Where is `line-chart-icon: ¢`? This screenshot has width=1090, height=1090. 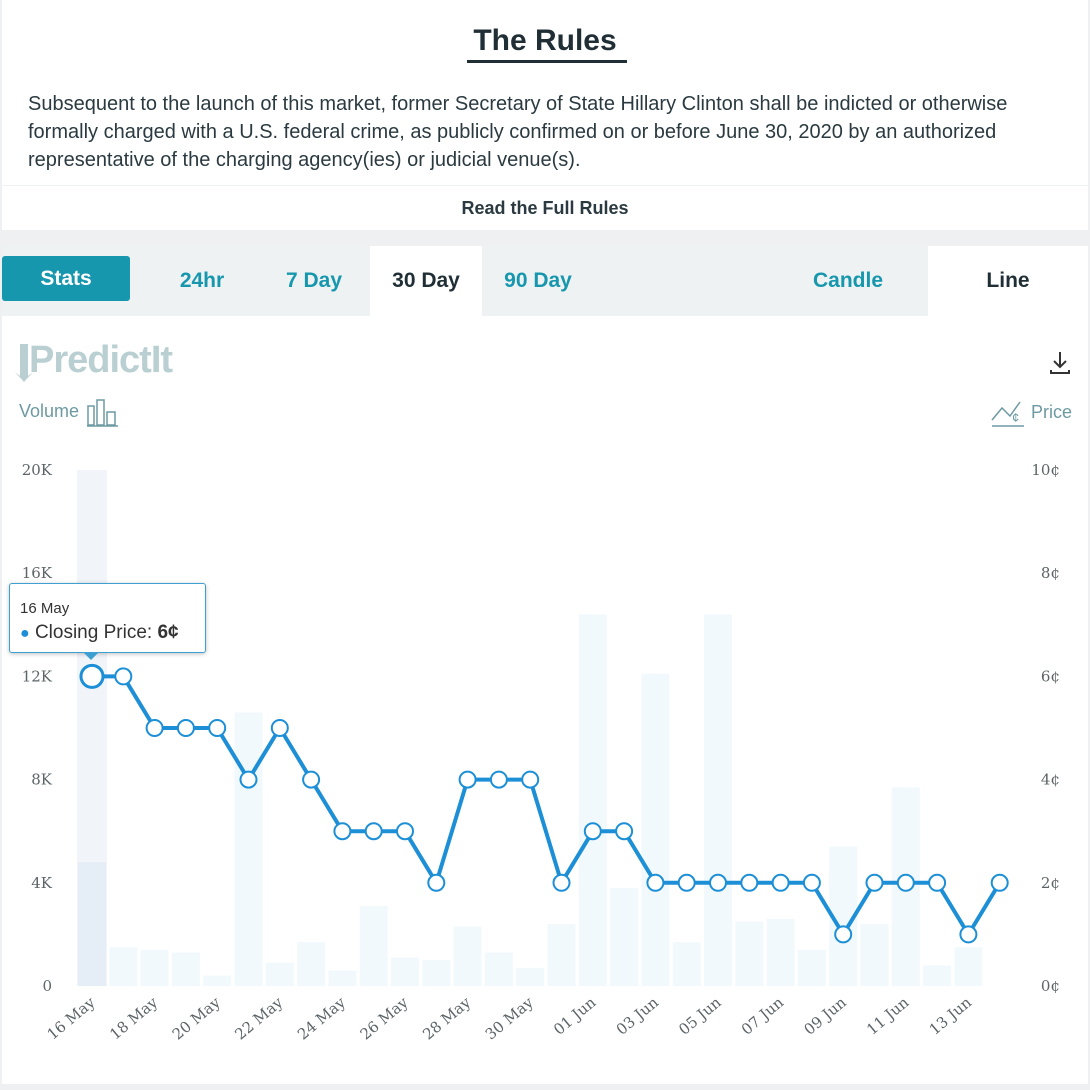
line-chart-icon: ¢ is located at coordinates (1007, 414).